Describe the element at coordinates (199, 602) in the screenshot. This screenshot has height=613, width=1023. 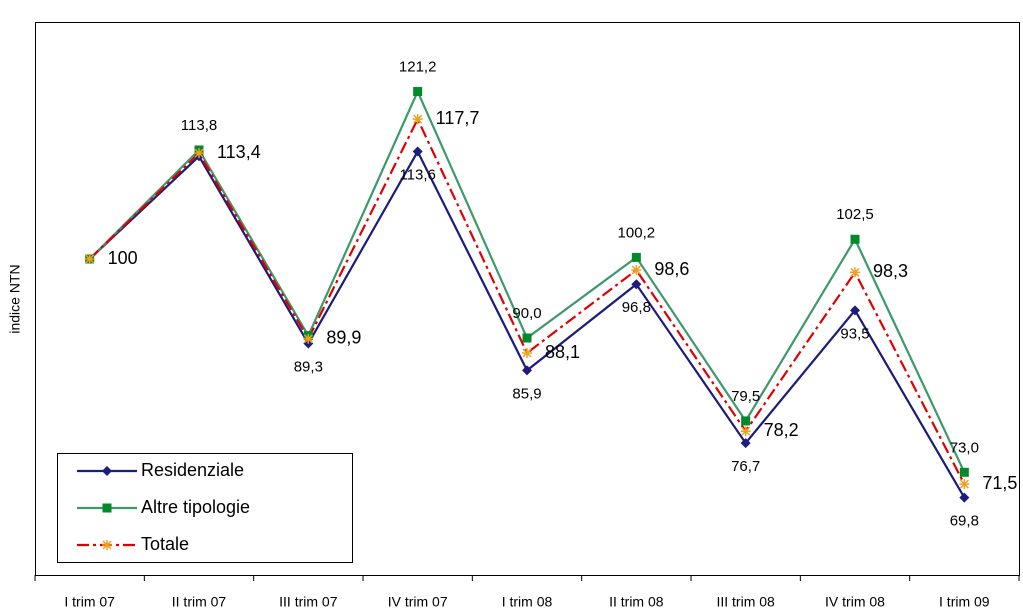
I see `x-tick-label: II trim 07` at that location.